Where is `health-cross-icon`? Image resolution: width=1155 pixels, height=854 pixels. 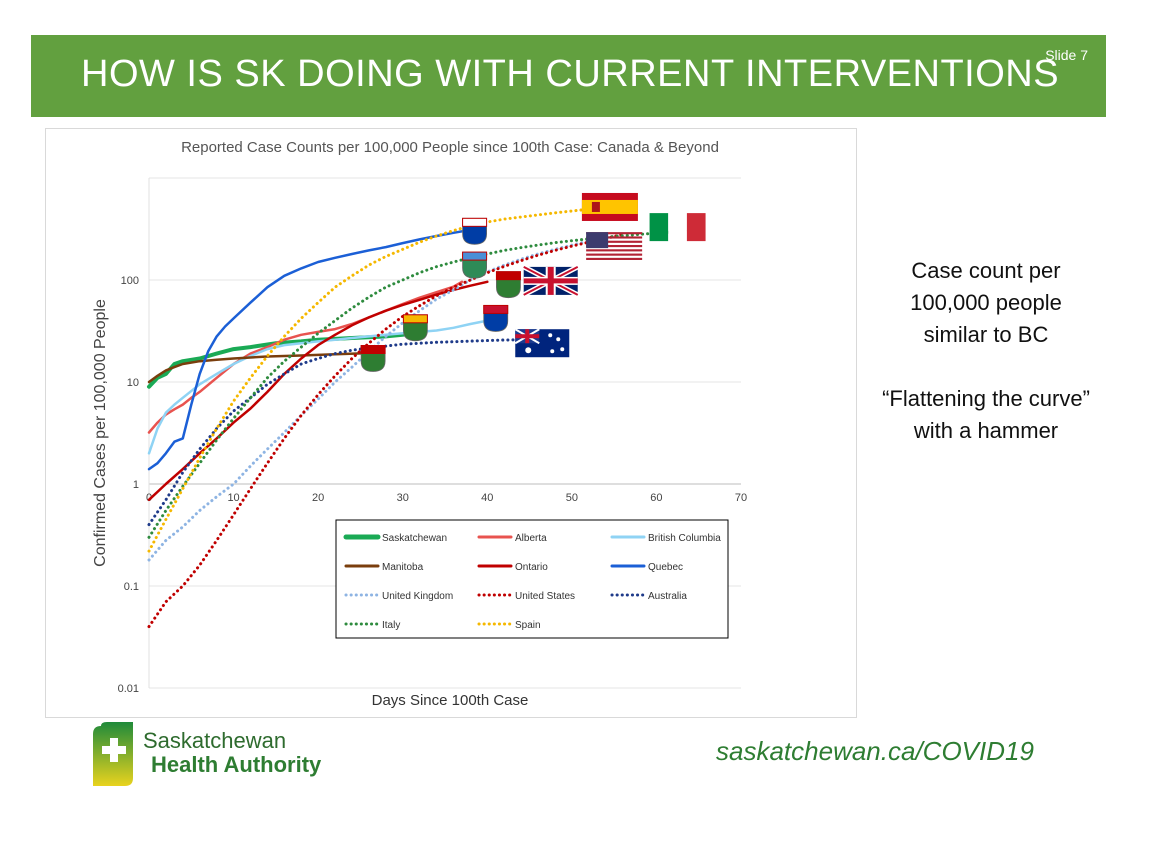
health-cross-icon is located at coordinates (113, 754).